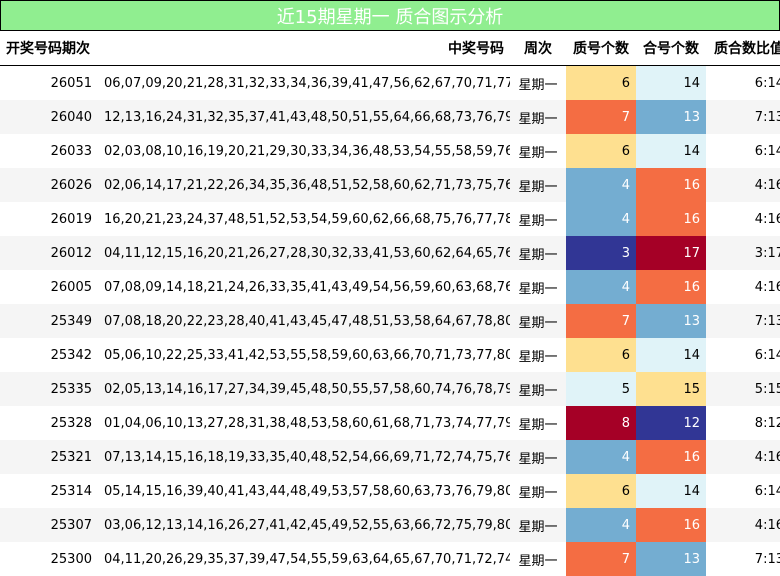  I want to click on cell-prime-count: 5, so click(601, 389).